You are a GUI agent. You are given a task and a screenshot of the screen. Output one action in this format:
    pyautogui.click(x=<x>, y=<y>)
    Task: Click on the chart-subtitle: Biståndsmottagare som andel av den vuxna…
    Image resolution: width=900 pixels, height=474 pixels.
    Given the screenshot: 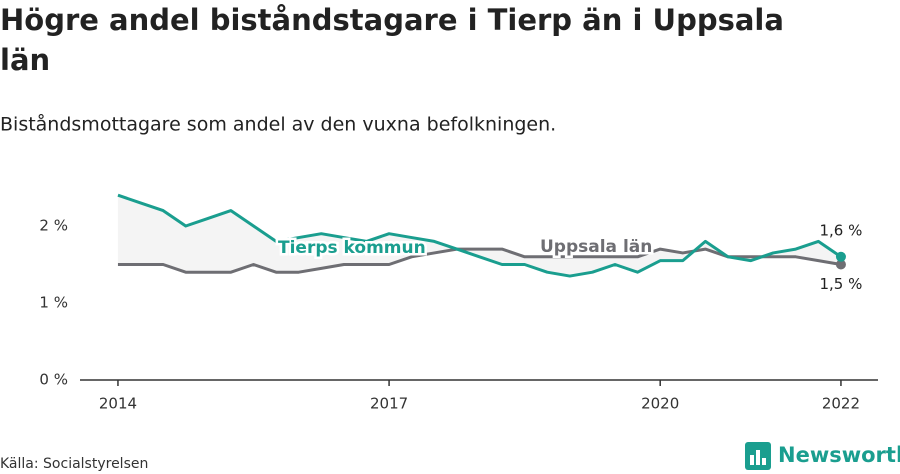 What is the action you would take?
    pyautogui.click(x=278, y=124)
    